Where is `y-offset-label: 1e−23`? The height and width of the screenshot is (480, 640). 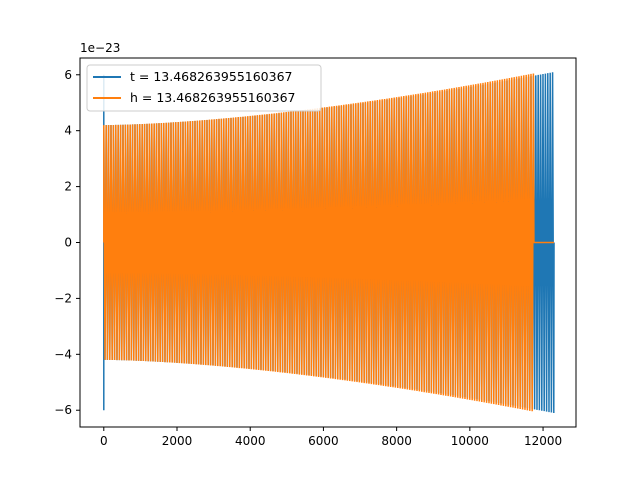 y-offset-label: 1e−23 is located at coordinates (100, 48).